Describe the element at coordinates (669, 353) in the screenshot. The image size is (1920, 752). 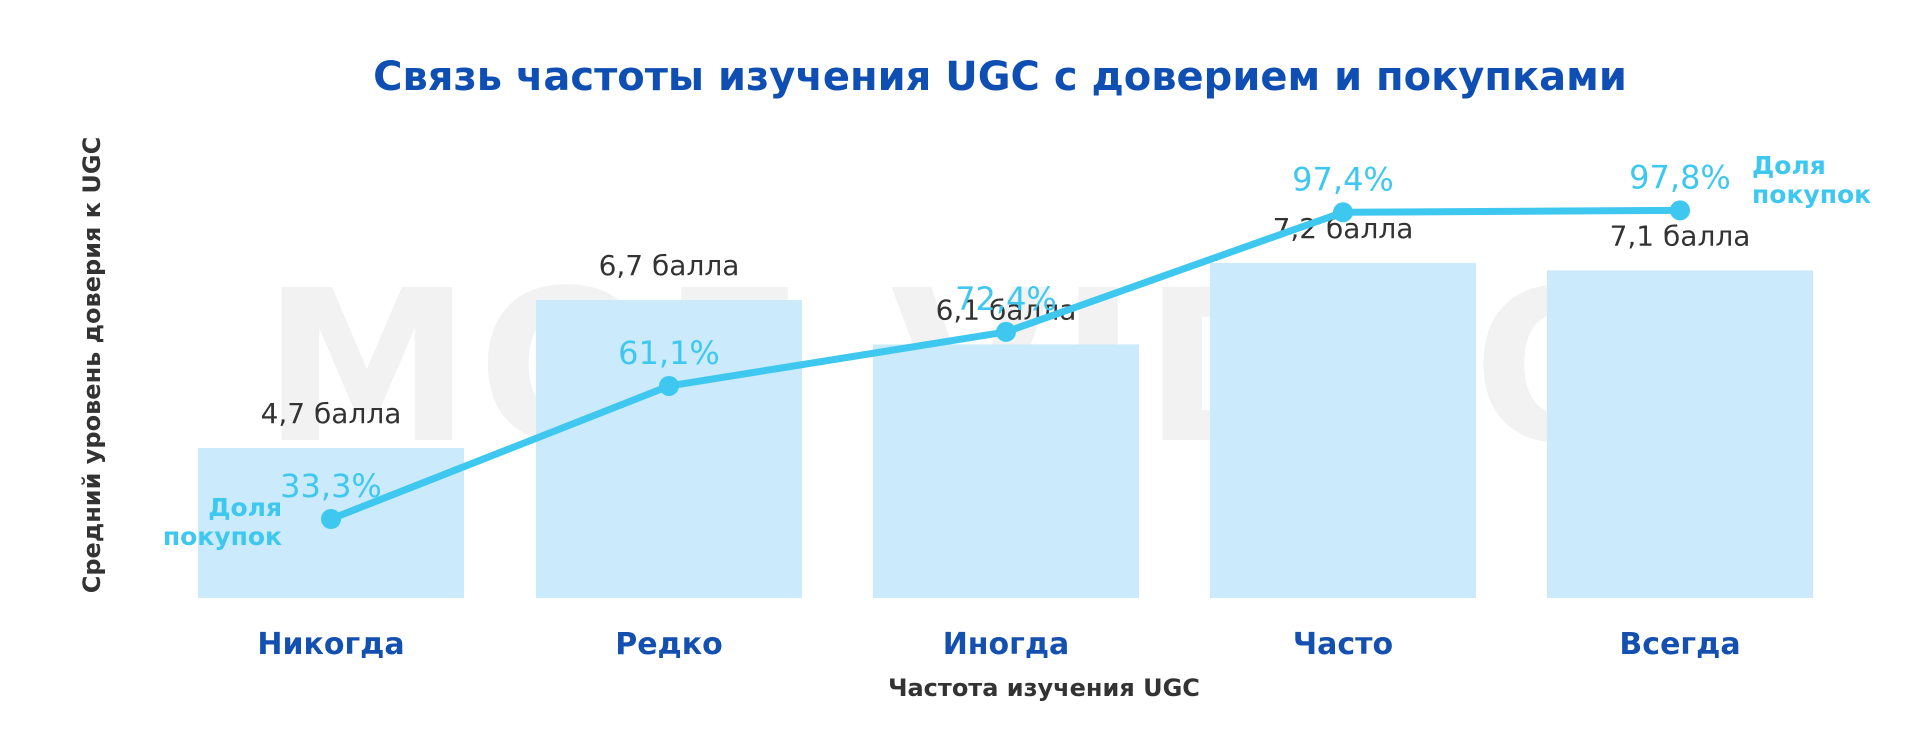
I see `purchase-value-label: 61,1%` at that location.